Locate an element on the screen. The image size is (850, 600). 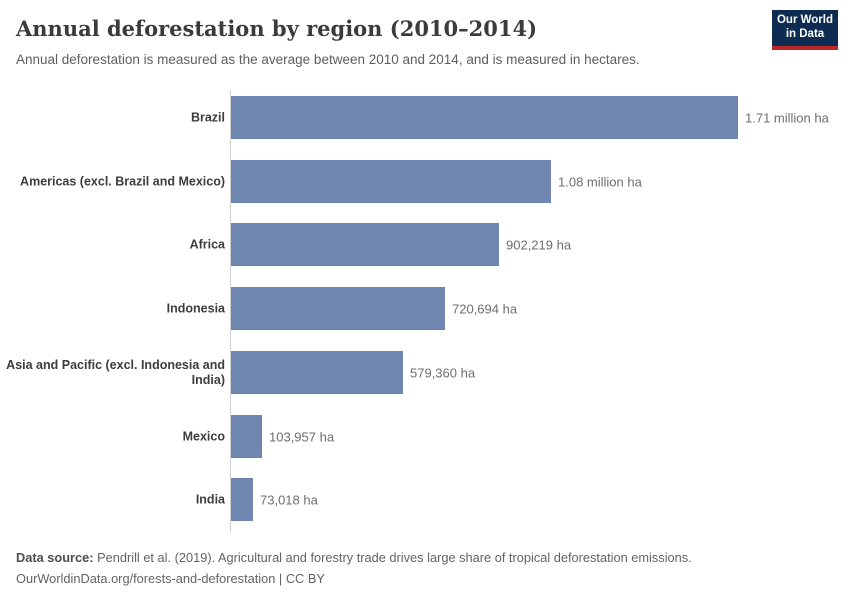
chart-row: Africa 902,219 ha is located at coordinates (425, 244).